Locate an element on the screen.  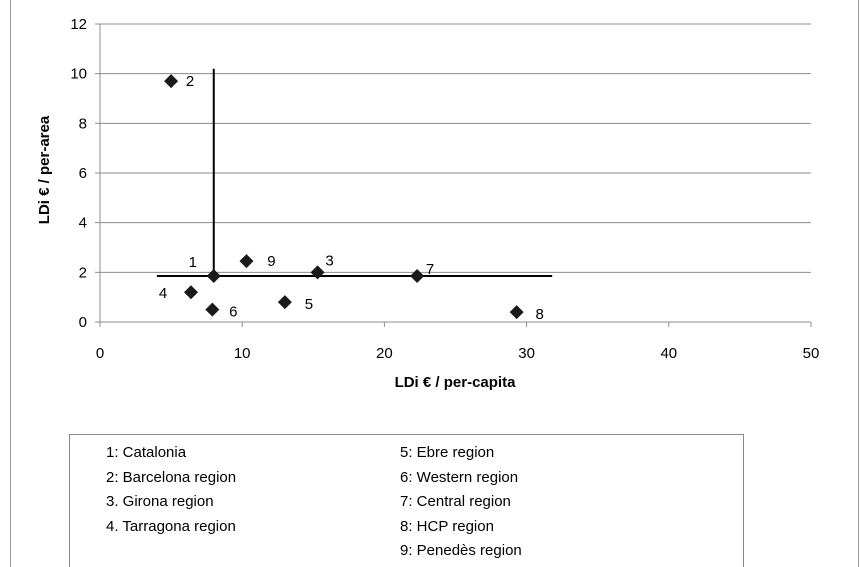
legend-item: 6: Western region is located at coordinates (459, 477).